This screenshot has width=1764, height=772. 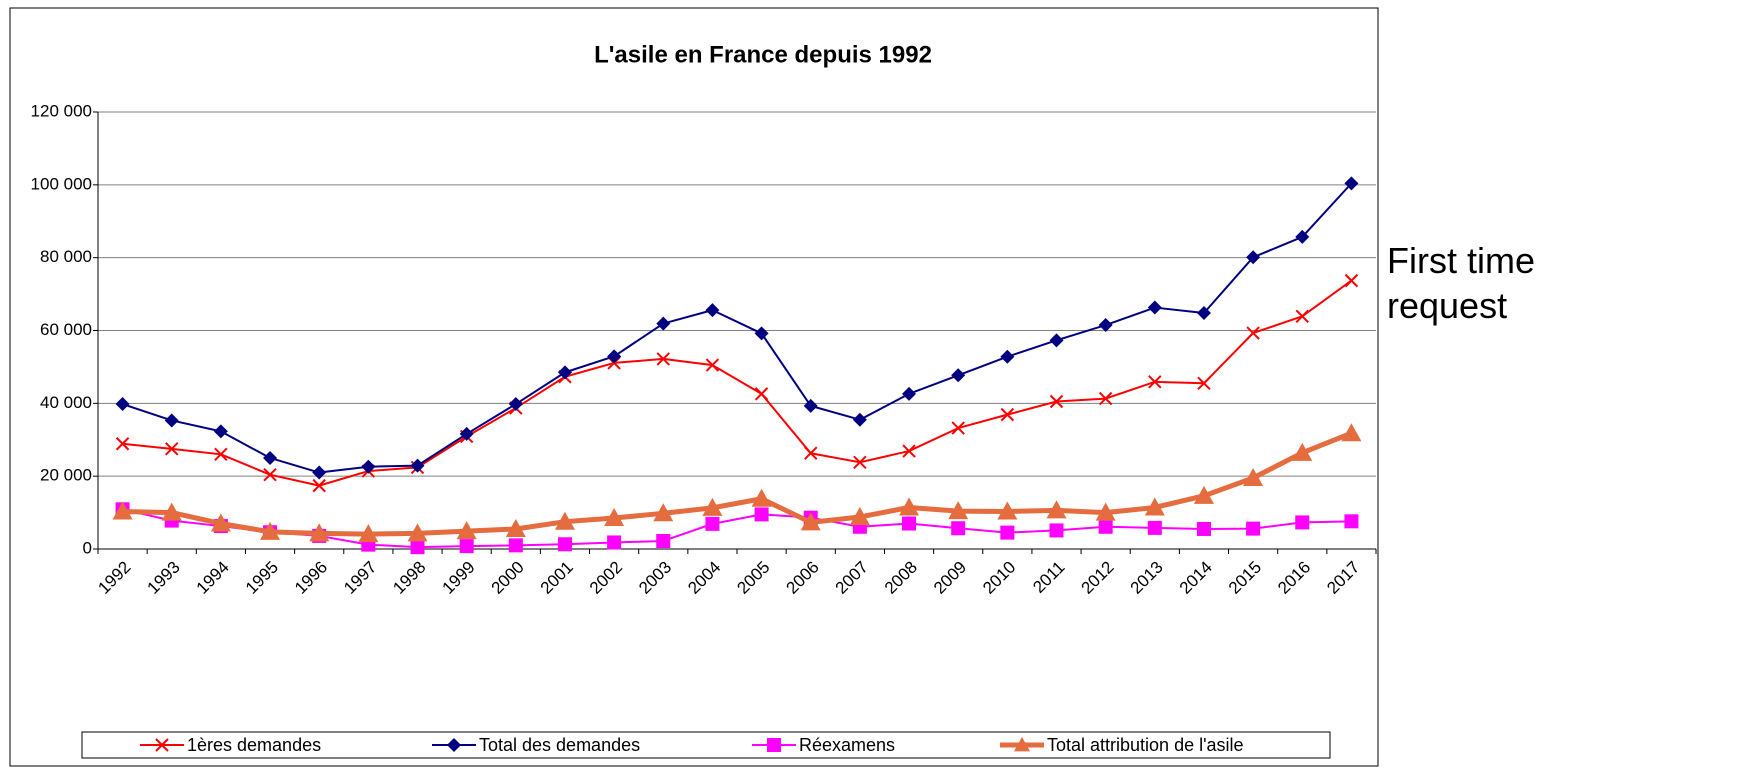 What do you see at coordinates (213, 578) in the screenshot?
I see `x-tick-label: 1994` at bounding box center [213, 578].